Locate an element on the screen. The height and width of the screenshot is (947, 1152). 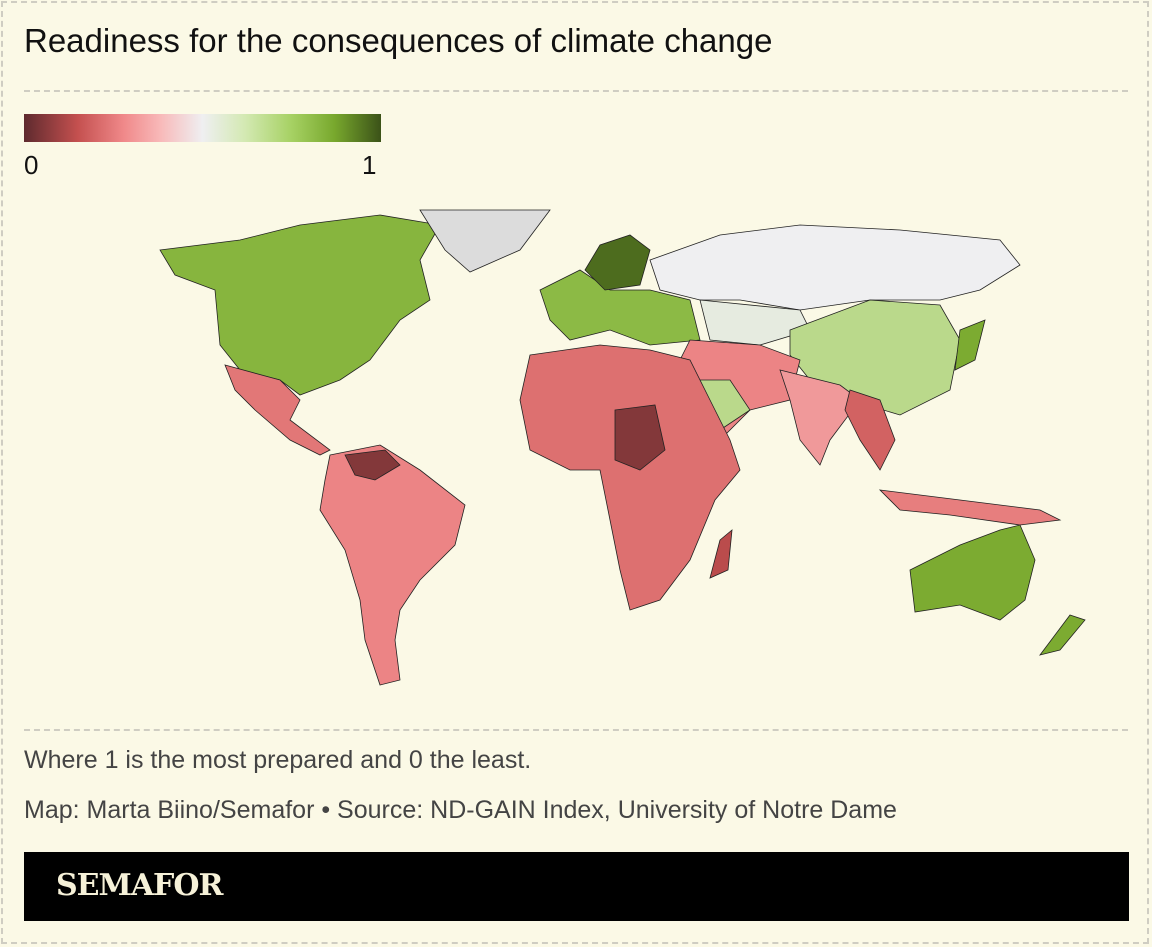
region-madagascar is located at coordinates (721, 554).